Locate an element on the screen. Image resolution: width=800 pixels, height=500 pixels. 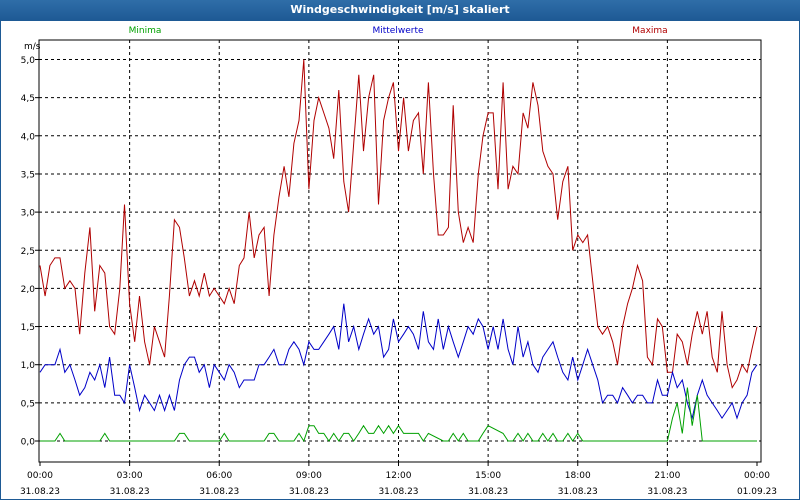
y-tick-label: 1,0 is located at coordinates (28, 366).